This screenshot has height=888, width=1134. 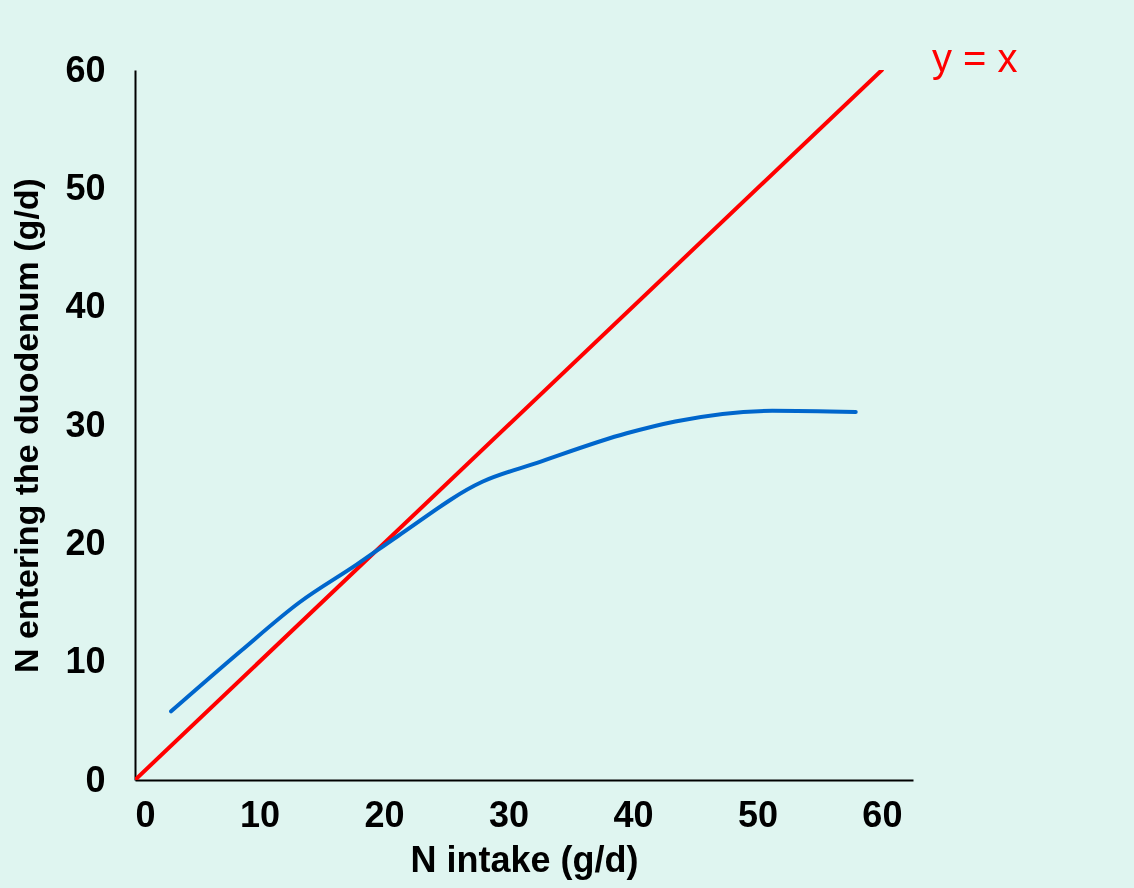 I want to click on y-tick-label: 0, so click(x=95, y=779).